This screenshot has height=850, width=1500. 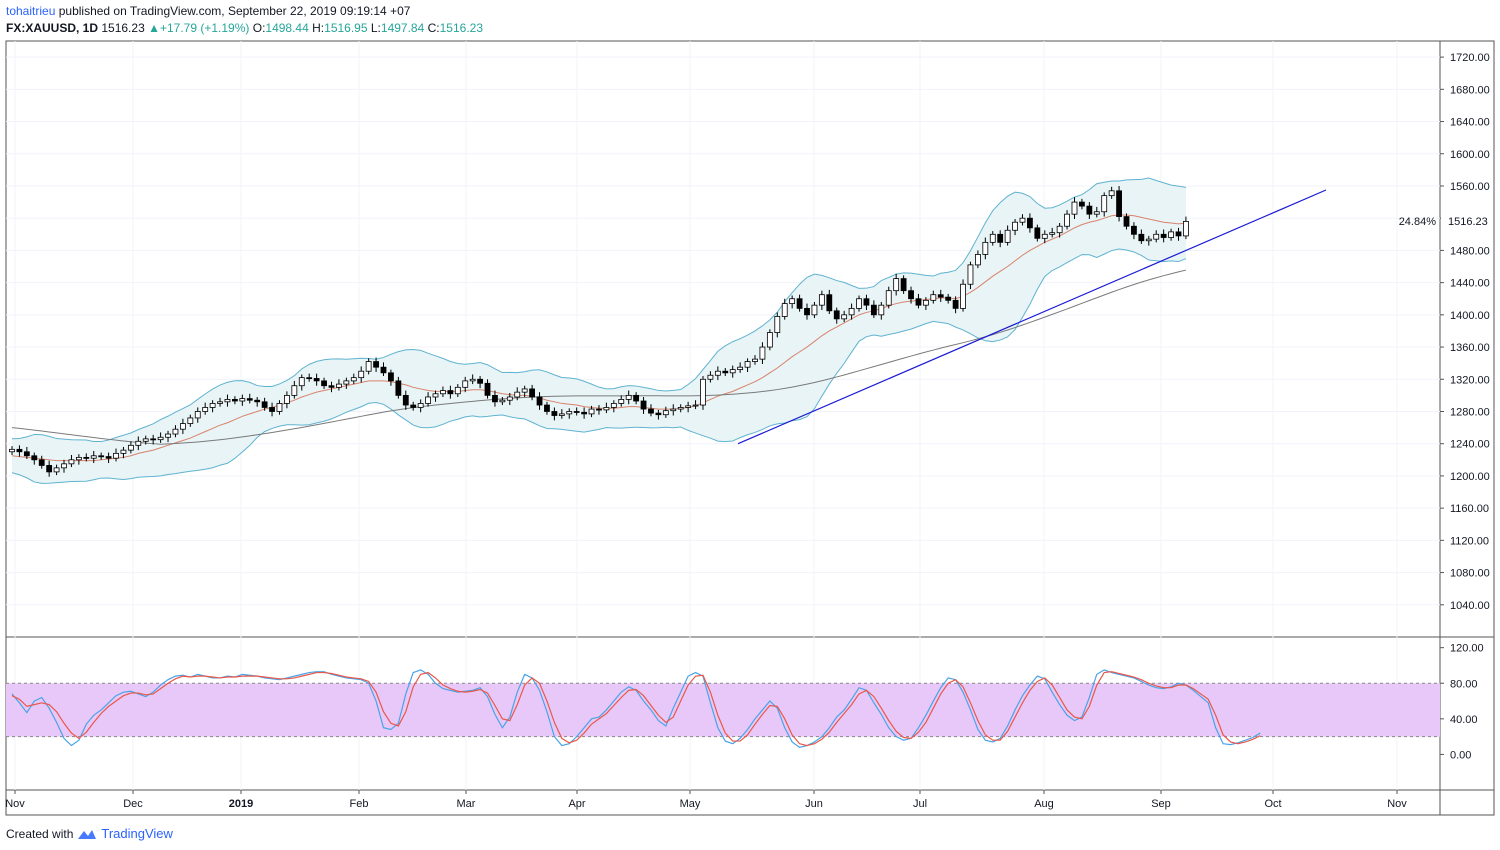 I want to click on price-tick-label: 1200.00, so click(x=1470, y=477).